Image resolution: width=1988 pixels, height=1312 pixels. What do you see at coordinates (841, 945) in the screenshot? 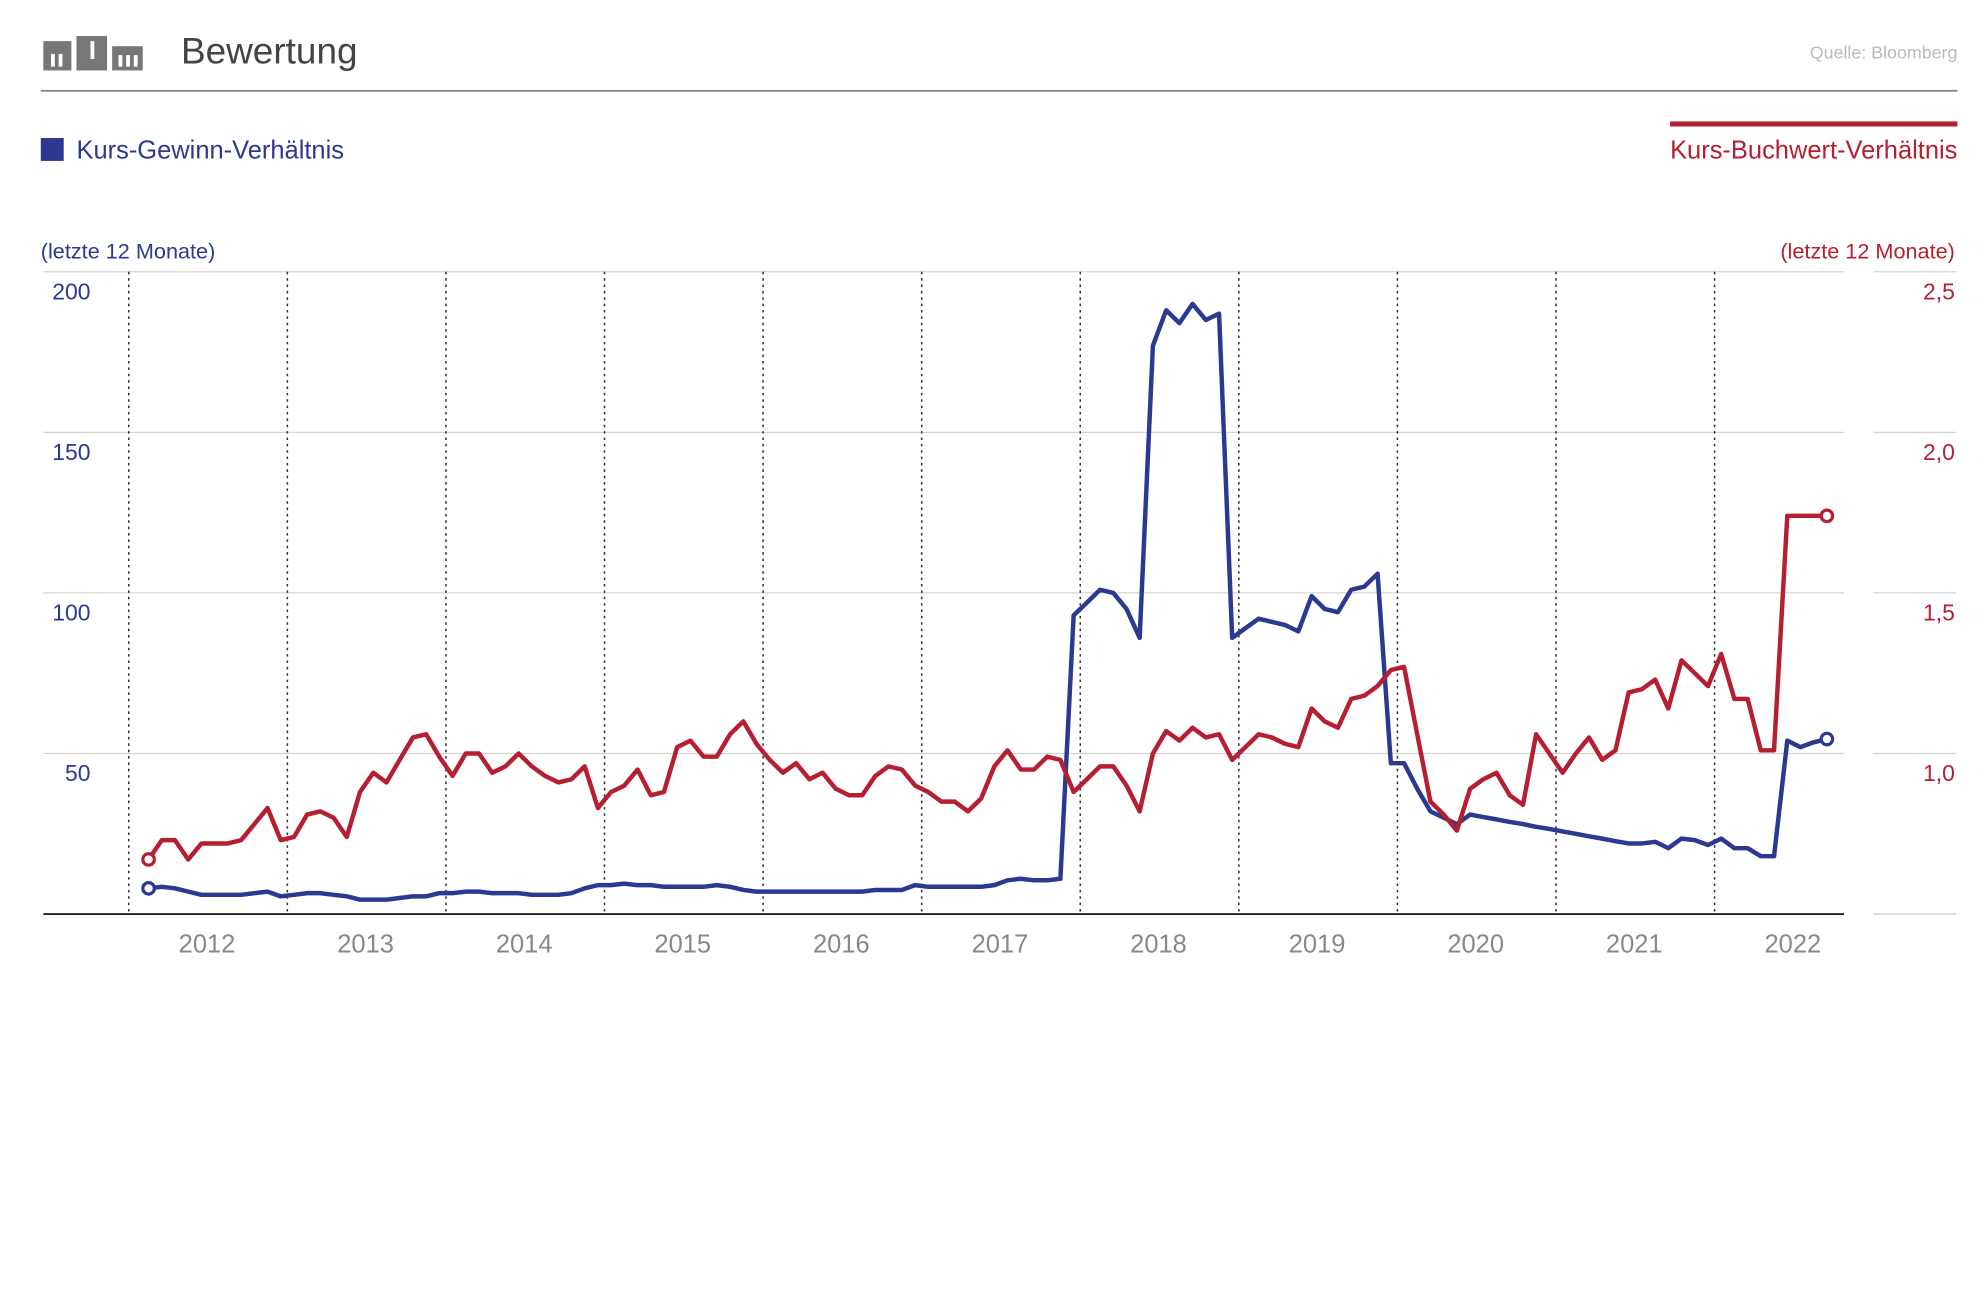
I see `x-tick-label: 2016` at bounding box center [841, 945].